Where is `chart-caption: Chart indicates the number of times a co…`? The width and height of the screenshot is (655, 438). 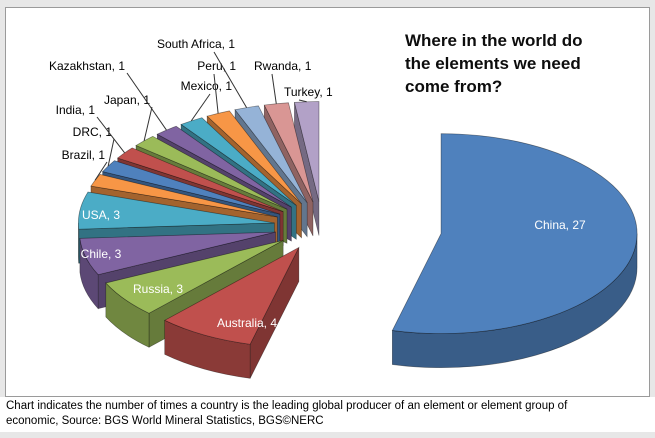 chart-caption: Chart indicates the number of times a co… is located at coordinates (327, 414).